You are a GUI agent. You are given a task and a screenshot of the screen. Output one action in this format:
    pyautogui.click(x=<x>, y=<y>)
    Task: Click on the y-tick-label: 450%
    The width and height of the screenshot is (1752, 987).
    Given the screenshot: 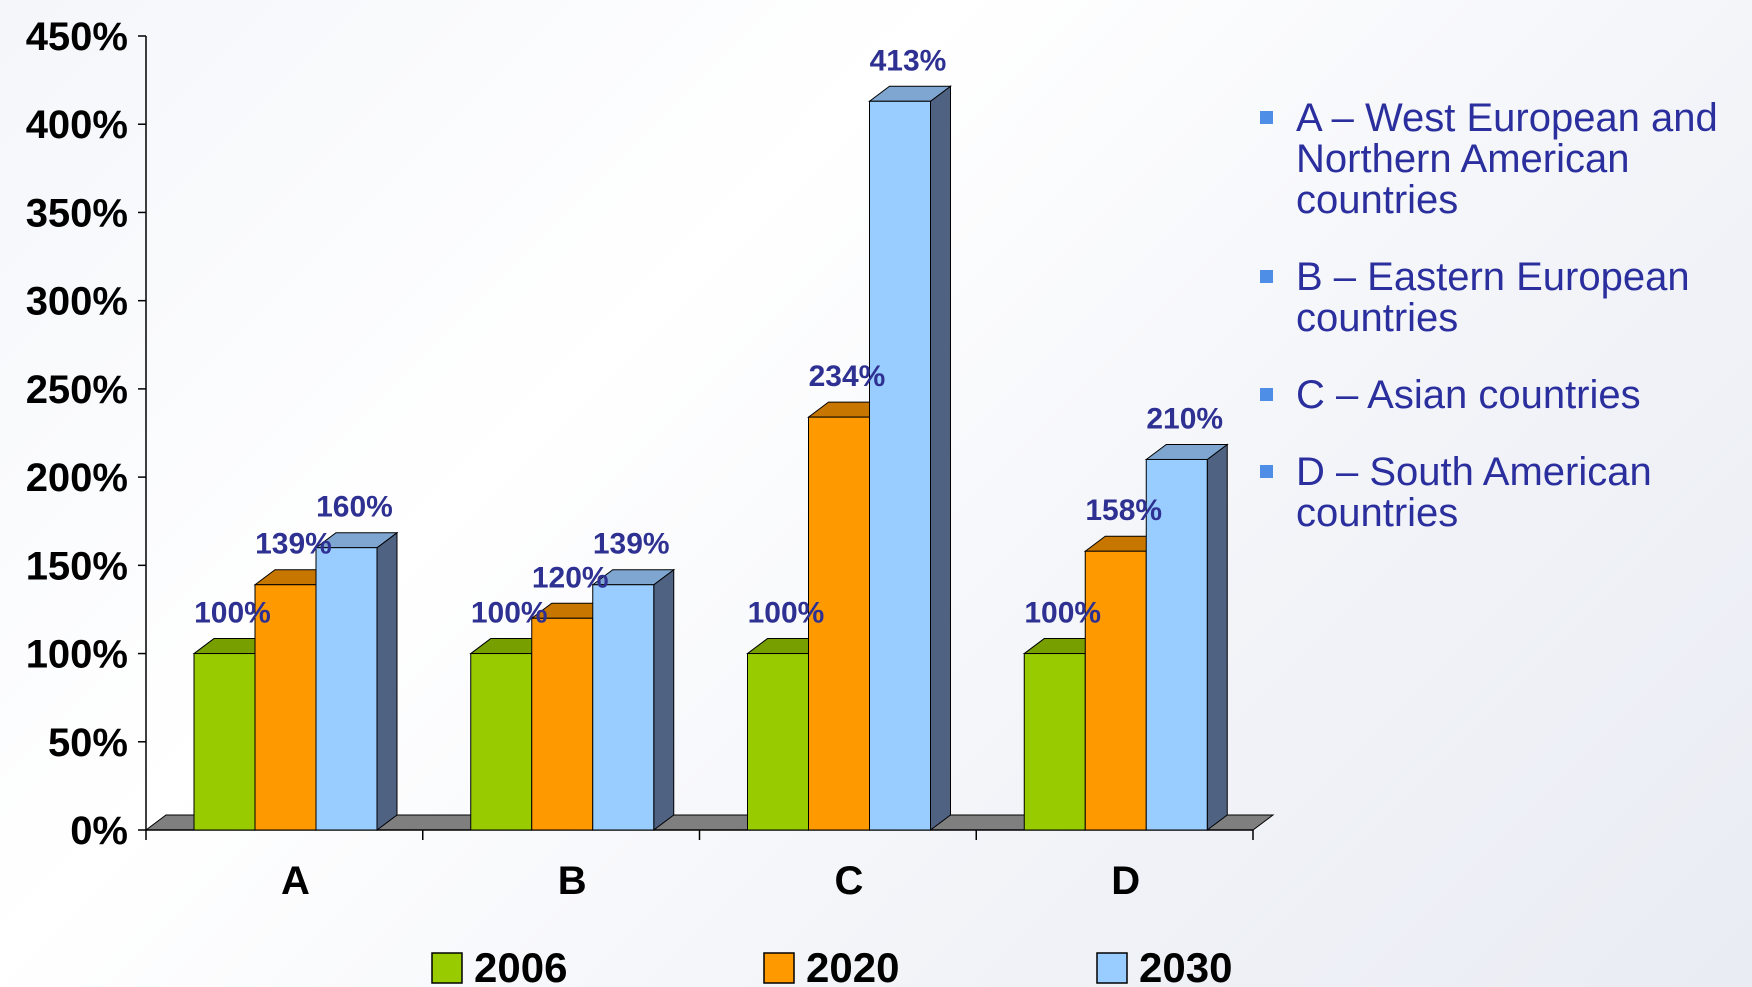 What is the action you would take?
    pyautogui.click(x=77, y=37)
    